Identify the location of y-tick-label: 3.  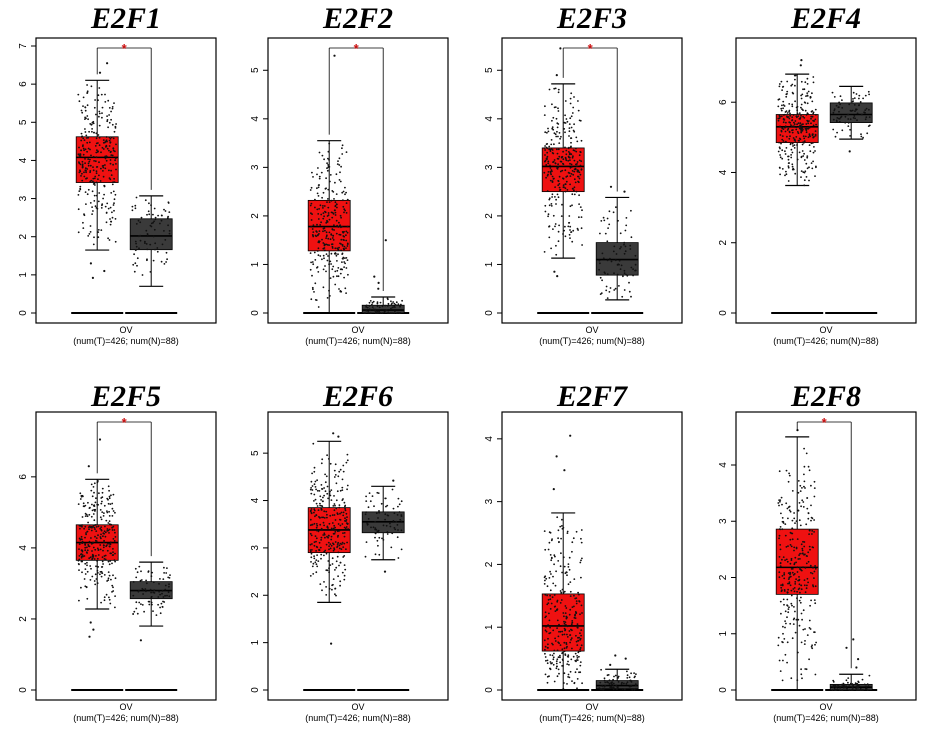
(723, 521).